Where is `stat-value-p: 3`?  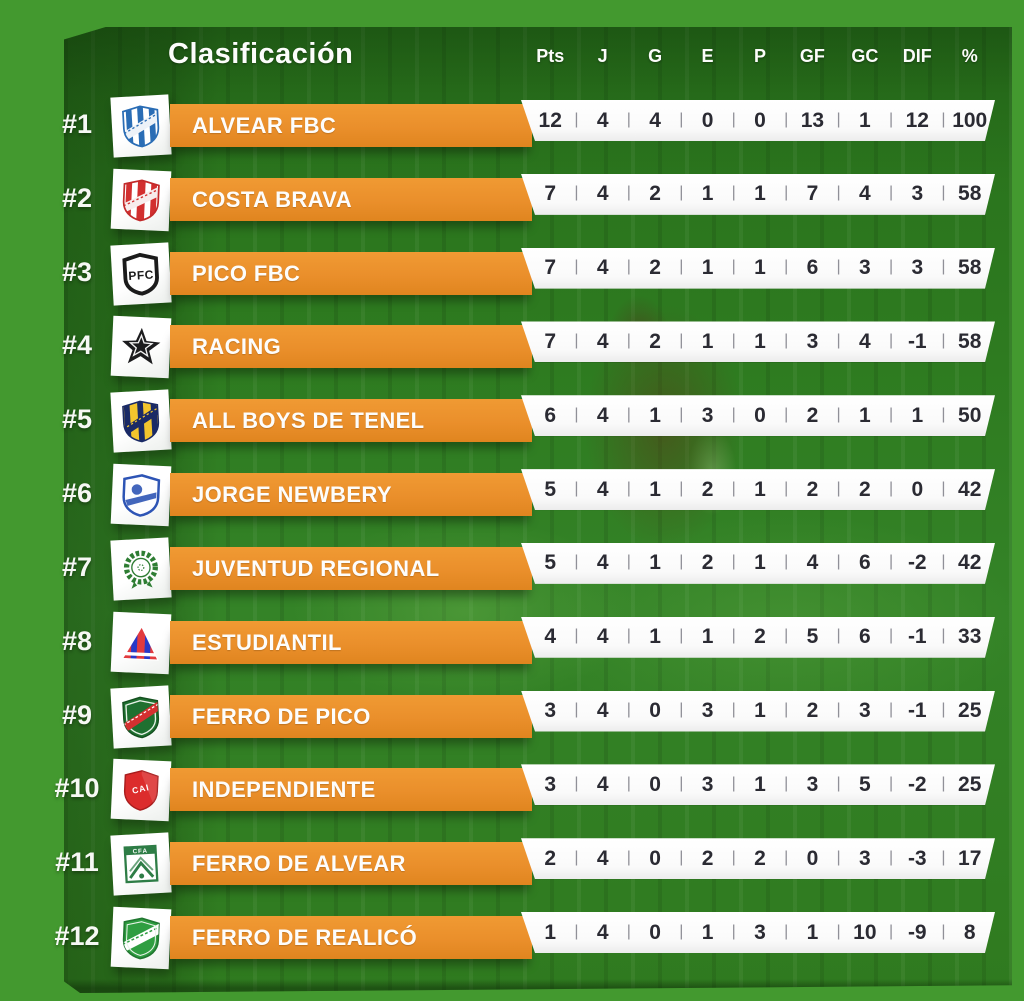
stat-value-p: 3 is located at coordinates (760, 932).